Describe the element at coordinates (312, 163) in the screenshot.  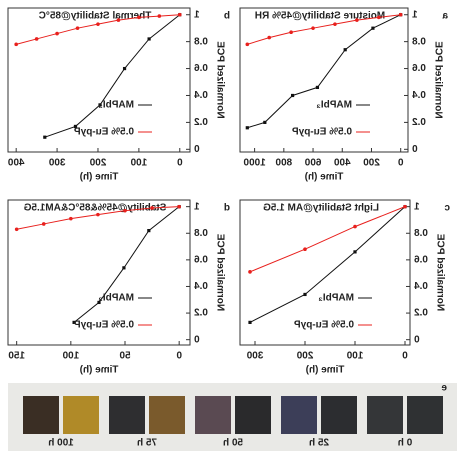
I see `x-tick-label: 600` at that location.